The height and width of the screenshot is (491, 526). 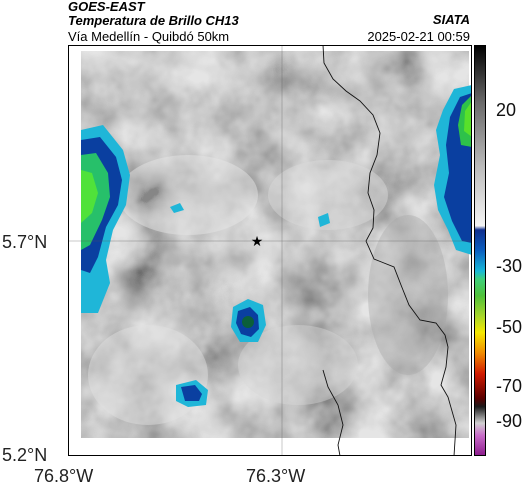 What do you see at coordinates (25, 242) in the screenshot?
I see `lat-tick-label-1: 5.7°N` at bounding box center [25, 242].